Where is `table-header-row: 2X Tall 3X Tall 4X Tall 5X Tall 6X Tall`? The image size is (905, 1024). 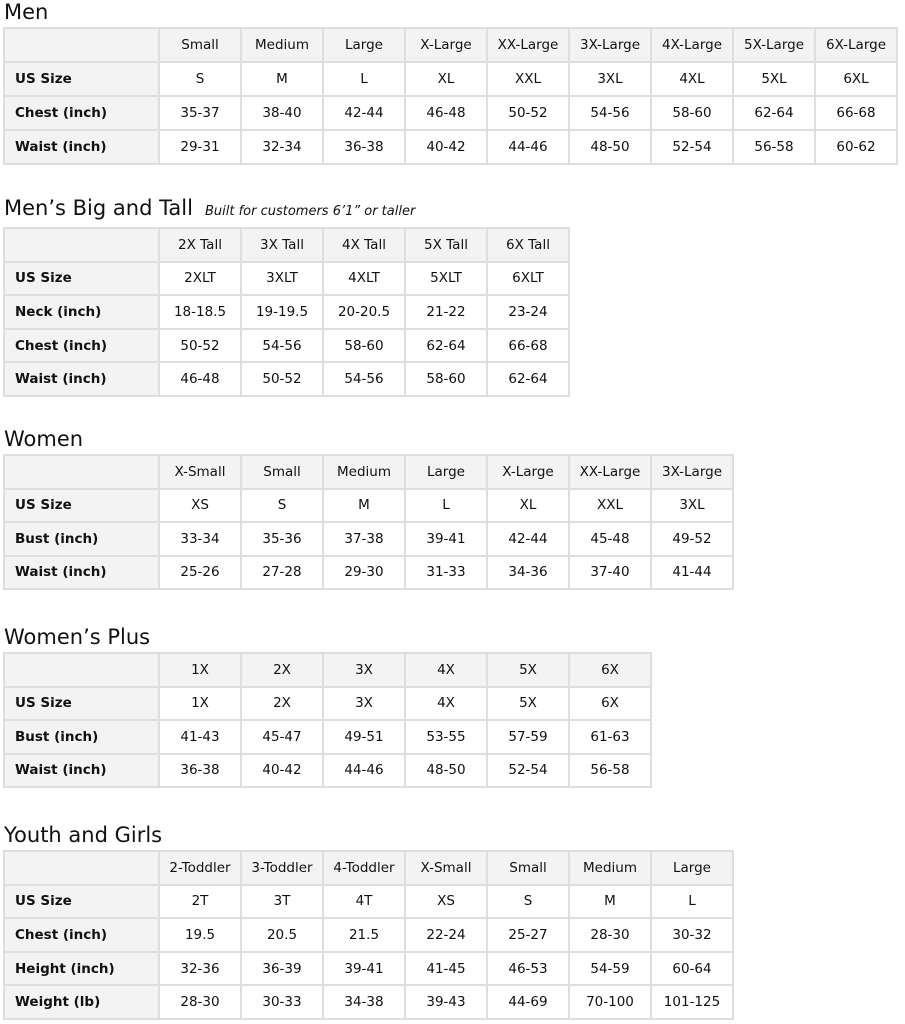
table-header-row: 2X Tall 3X Tall 4X Tall 5X Tall 6X Tall is located at coordinates (286, 245).